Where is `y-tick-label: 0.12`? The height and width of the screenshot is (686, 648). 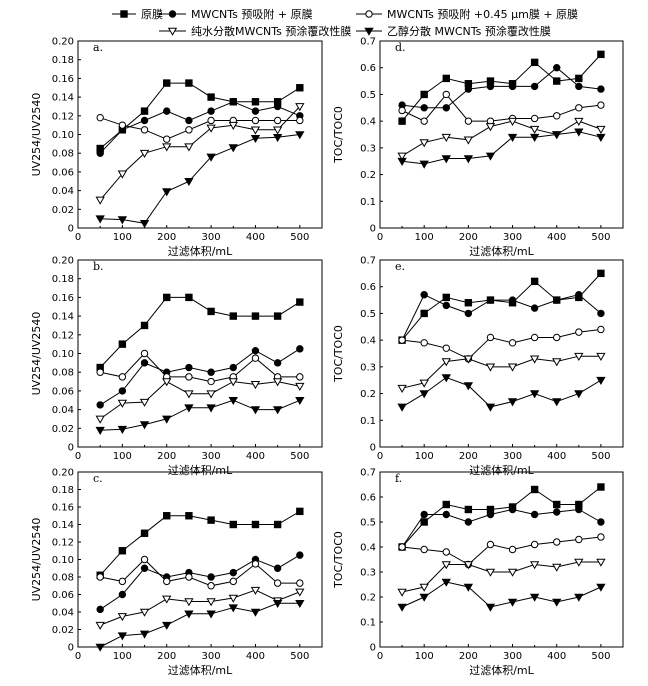 y-tick-label: 0.12 is located at coordinates (63, 335).